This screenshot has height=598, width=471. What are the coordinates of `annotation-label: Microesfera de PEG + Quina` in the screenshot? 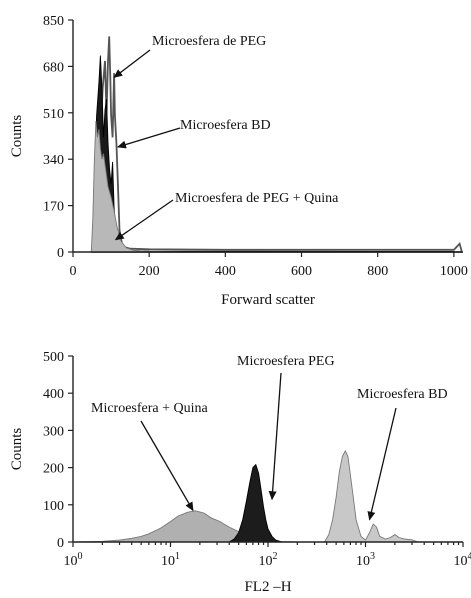 It's located at (257, 198).